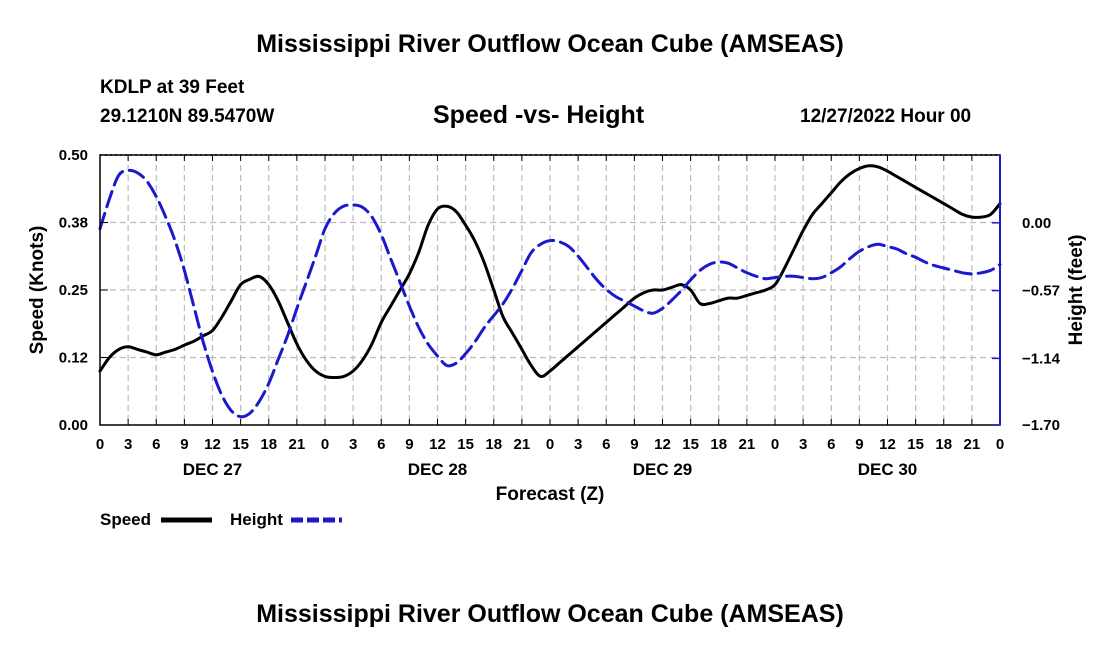 This screenshot has width=1100, height=650. I want to click on station-label: KDLP at 39 Feet, so click(172, 87).